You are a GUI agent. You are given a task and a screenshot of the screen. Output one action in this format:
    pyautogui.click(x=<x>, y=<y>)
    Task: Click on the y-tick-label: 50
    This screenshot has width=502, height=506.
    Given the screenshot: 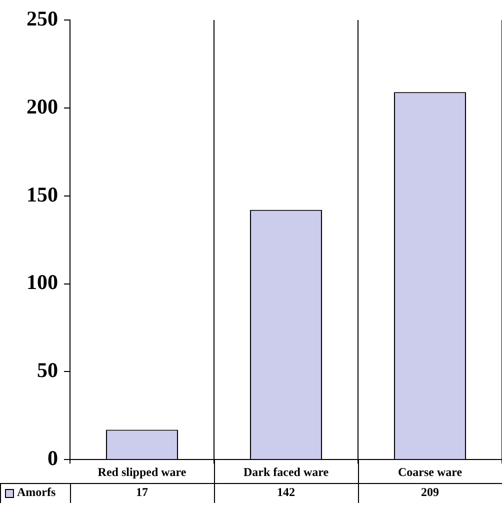 What is the action you would take?
    pyautogui.click(x=47, y=370)
    